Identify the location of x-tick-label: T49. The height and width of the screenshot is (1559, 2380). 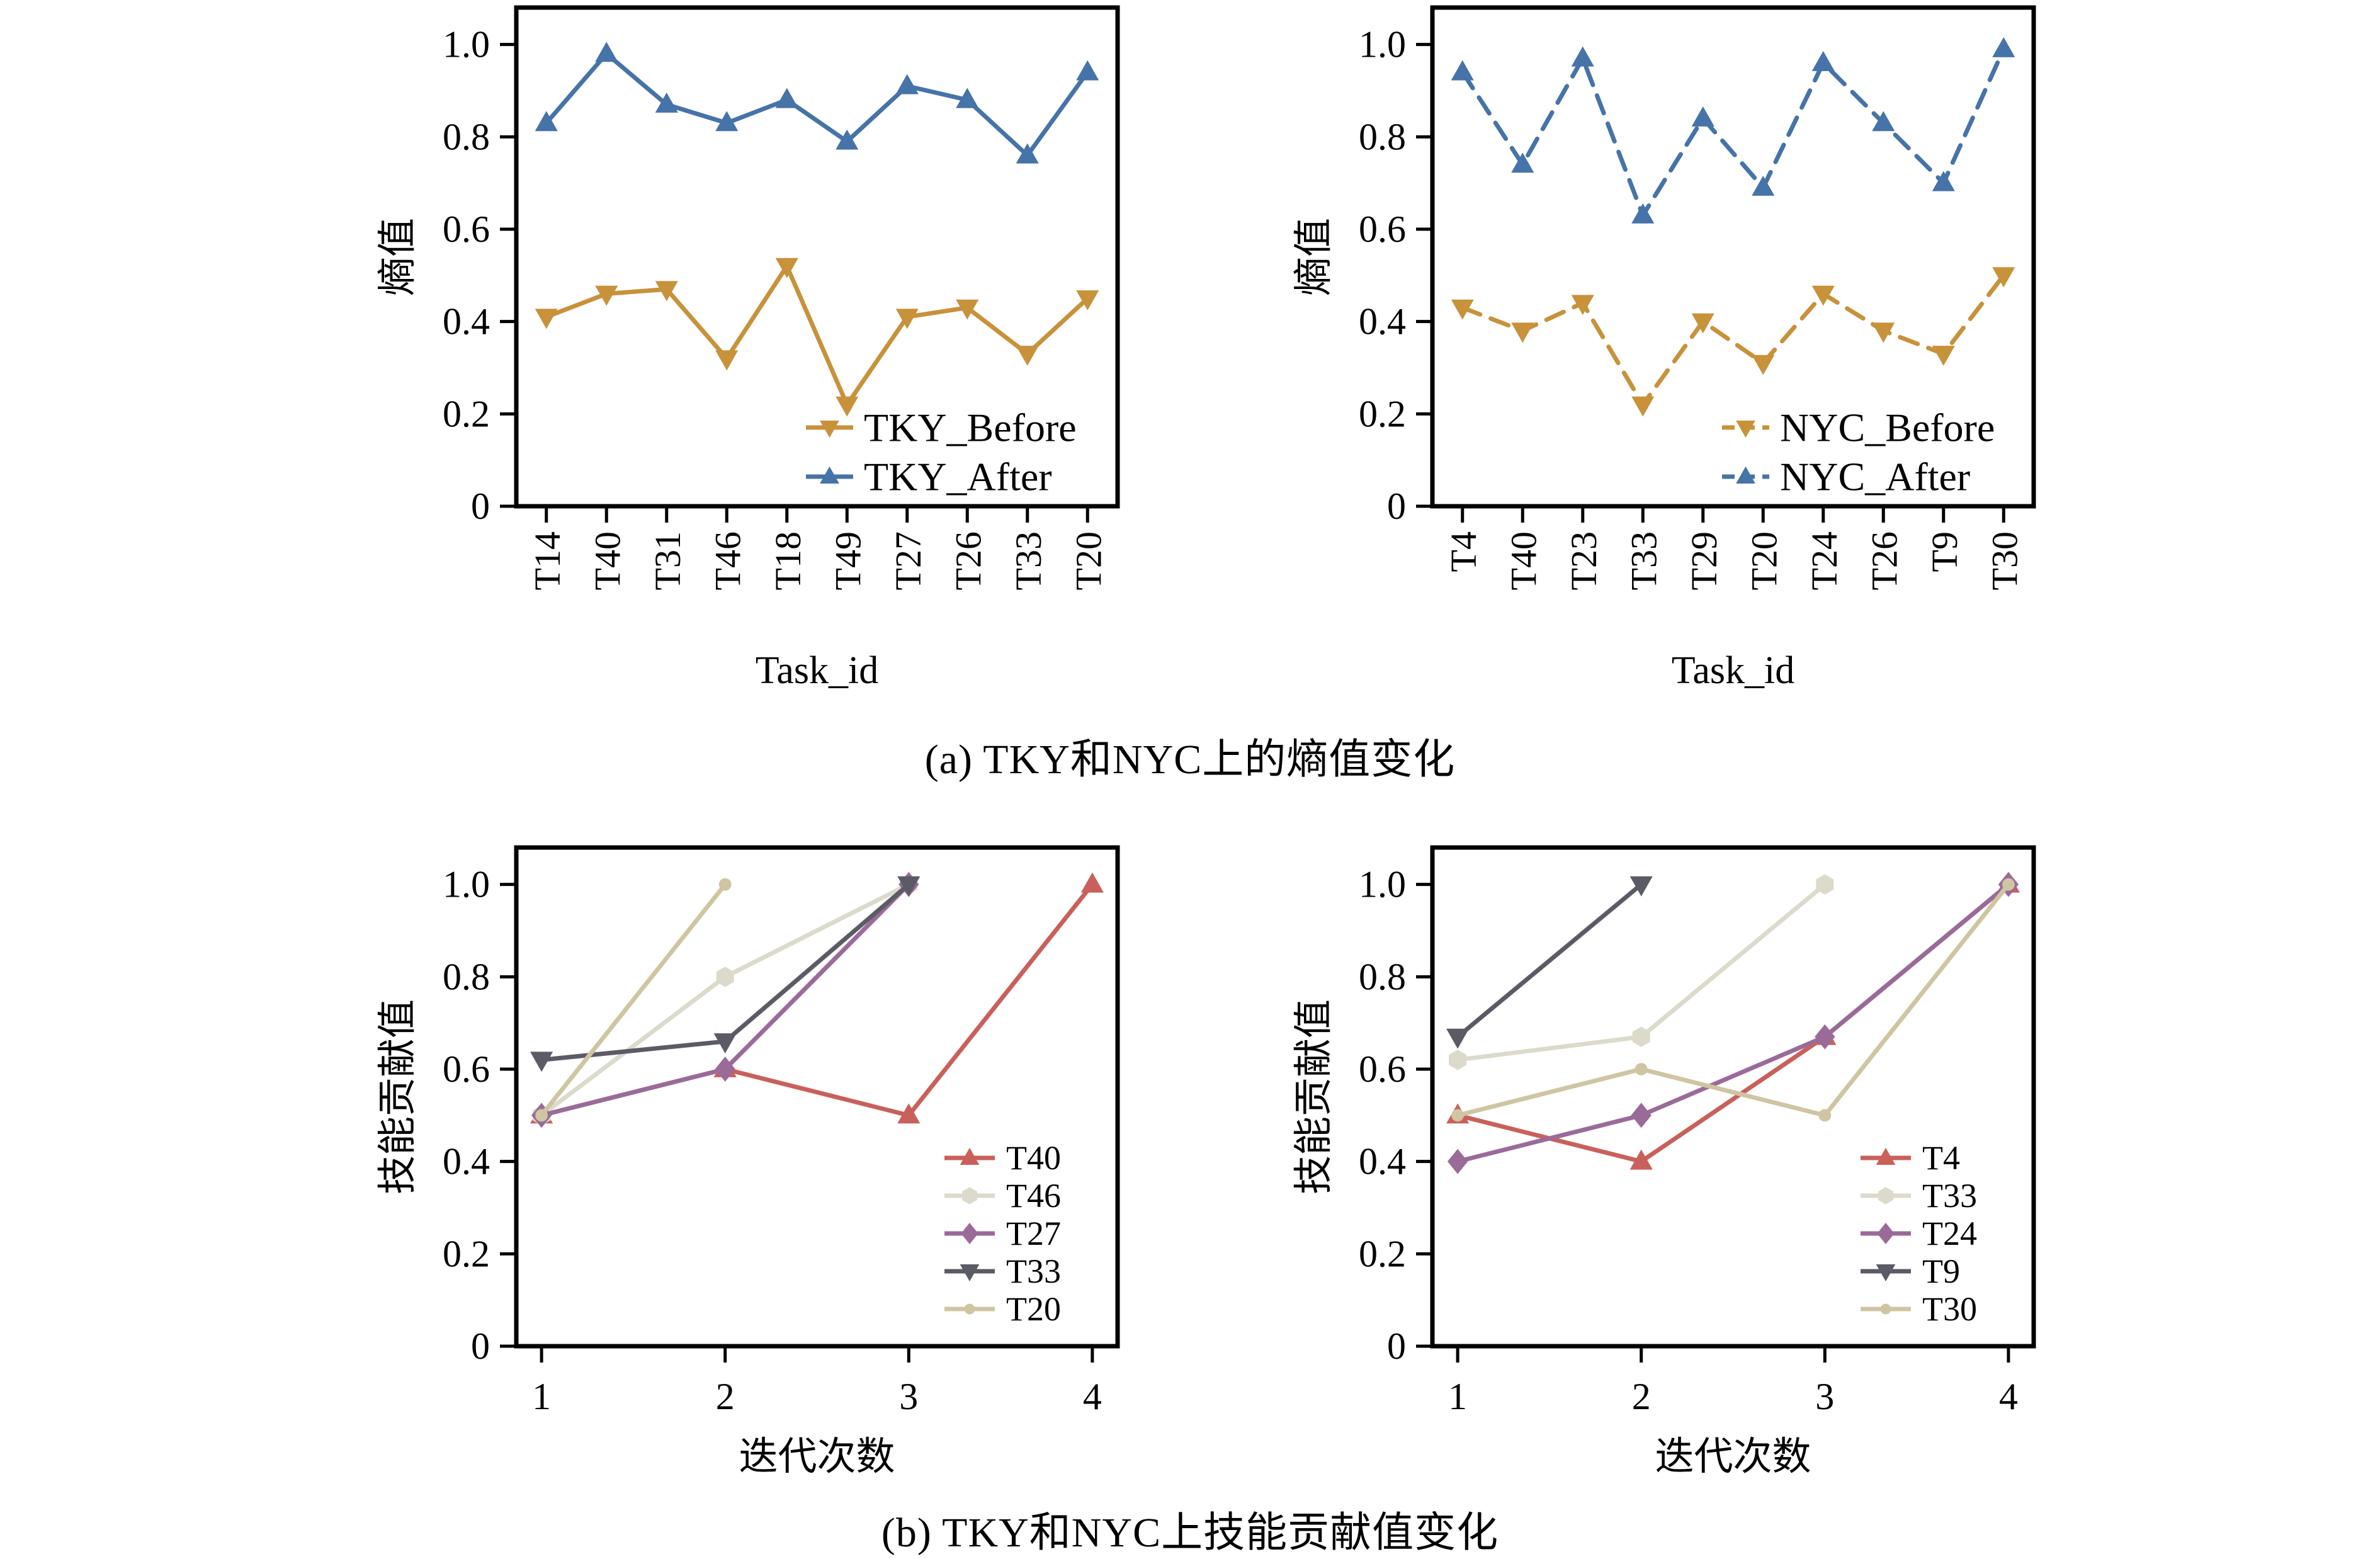
(847, 560).